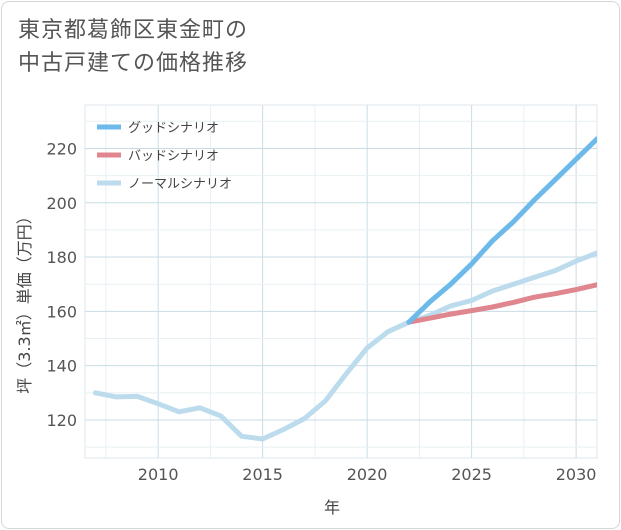  I want to click on x-tick-label: 2015, so click(262, 474).